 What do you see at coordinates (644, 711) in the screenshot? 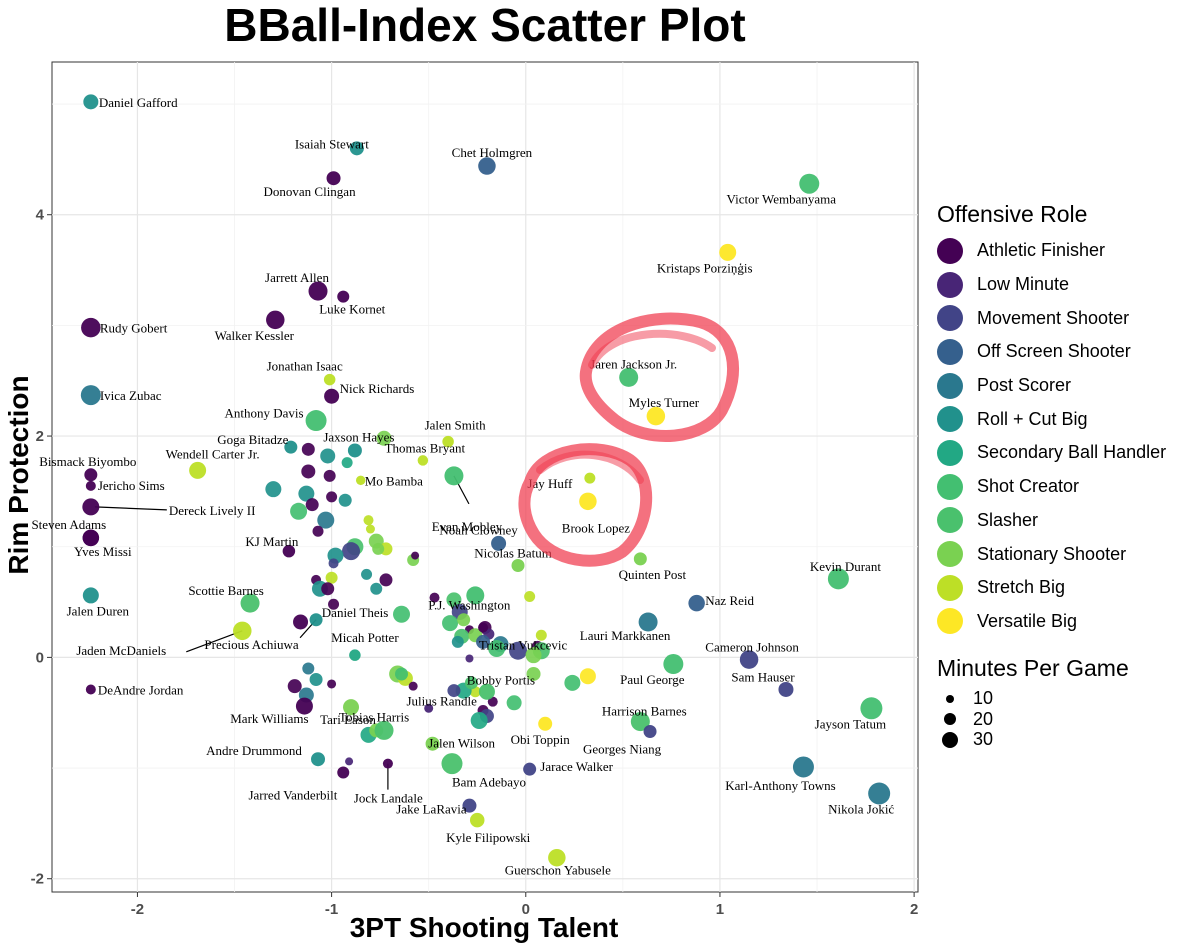
I see `point-label: Harrison Barnes` at bounding box center [644, 711].